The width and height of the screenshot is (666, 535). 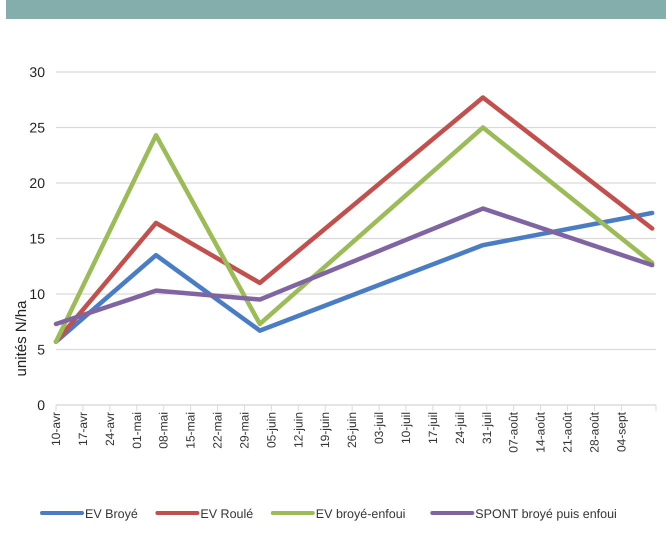 What do you see at coordinates (217, 430) in the screenshot?
I see `x-tick-label: 22-mai` at bounding box center [217, 430].